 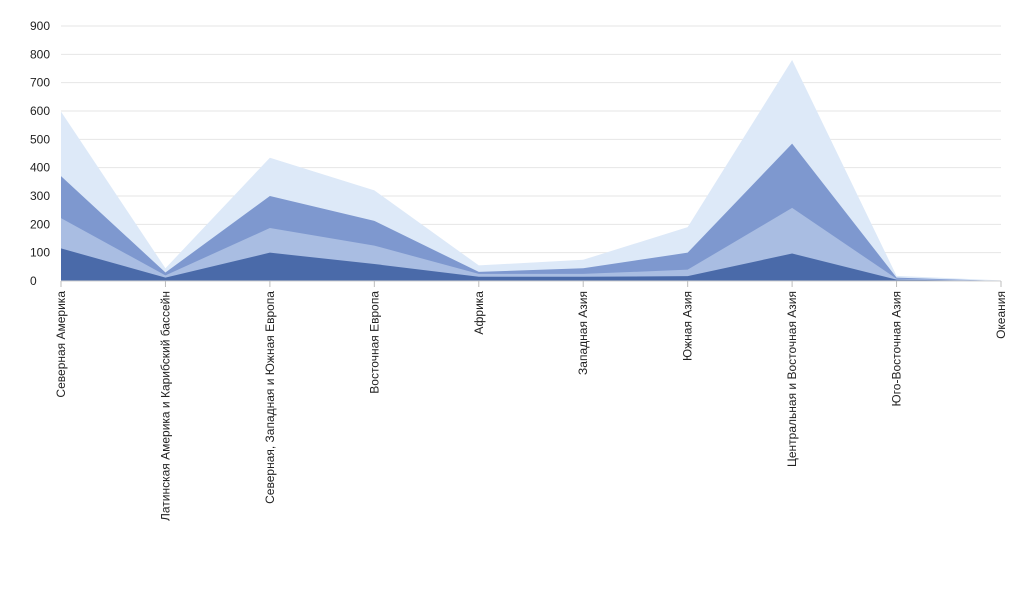 I want to click on x-tick-label: Северная, Западная и Южная Европа, so click(x=270, y=397).